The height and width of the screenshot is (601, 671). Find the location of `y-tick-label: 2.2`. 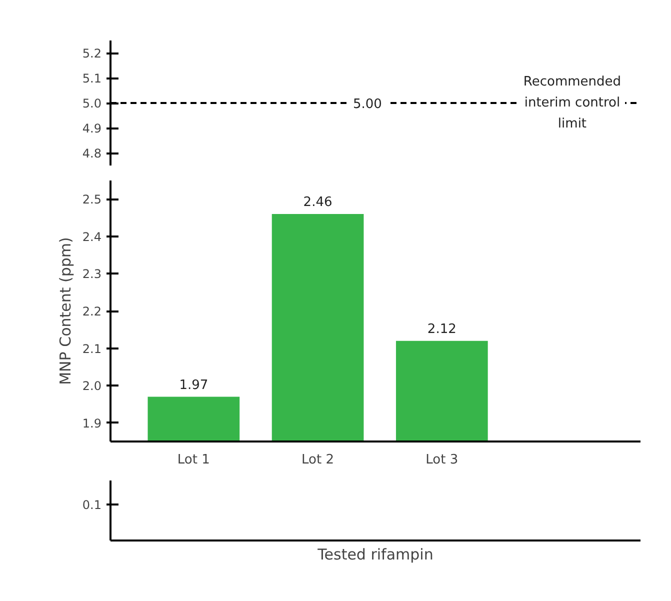

y-tick-label: 2.2 is located at coordinates (92, 311).